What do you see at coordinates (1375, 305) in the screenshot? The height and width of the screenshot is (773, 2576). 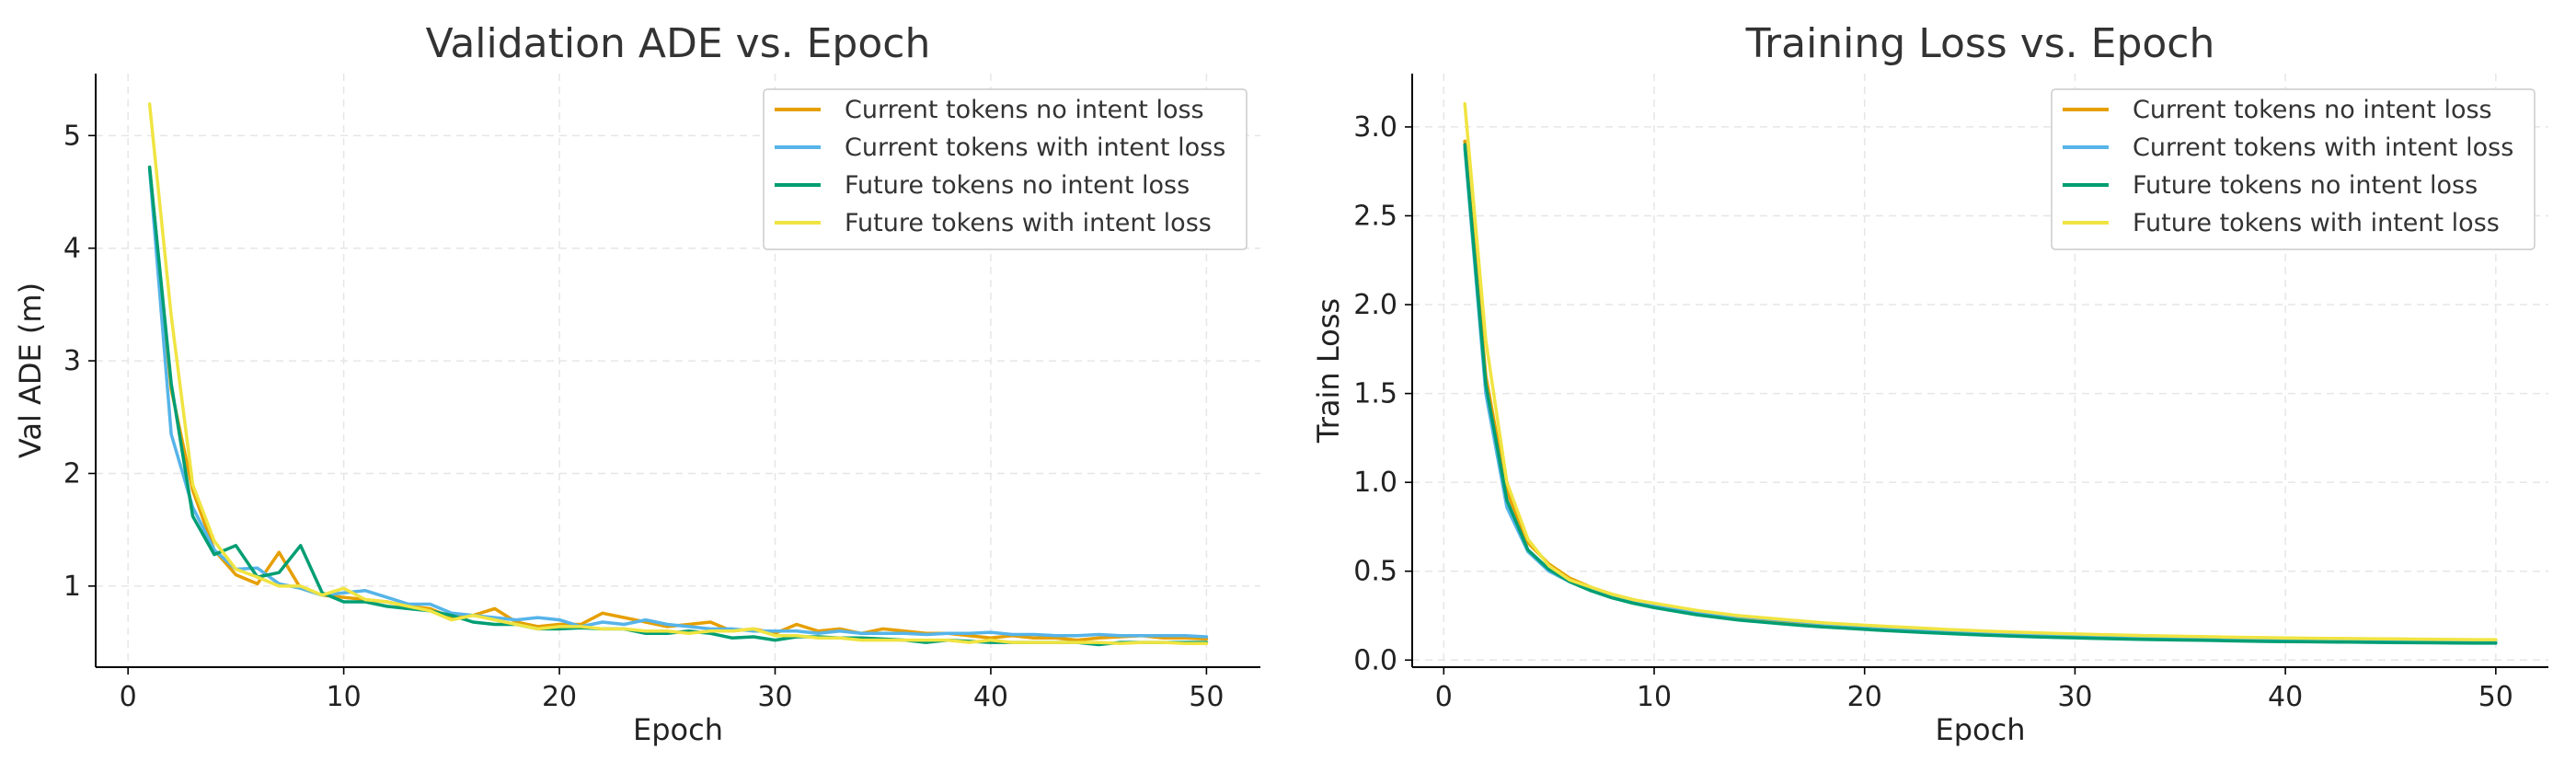 I see `y-tick-label: 2.0` at bounding box center [1375, 305].